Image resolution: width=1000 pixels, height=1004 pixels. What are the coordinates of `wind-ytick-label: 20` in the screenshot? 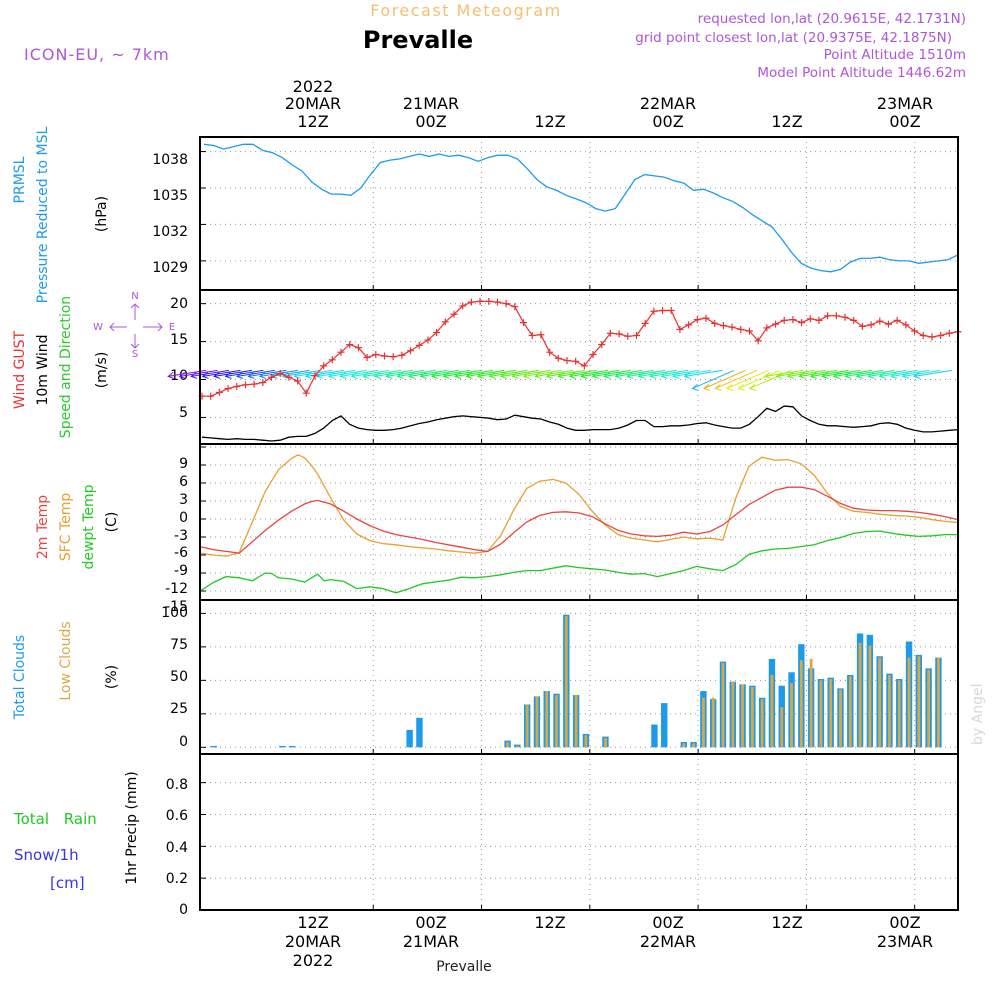 It's located at (179, 304).